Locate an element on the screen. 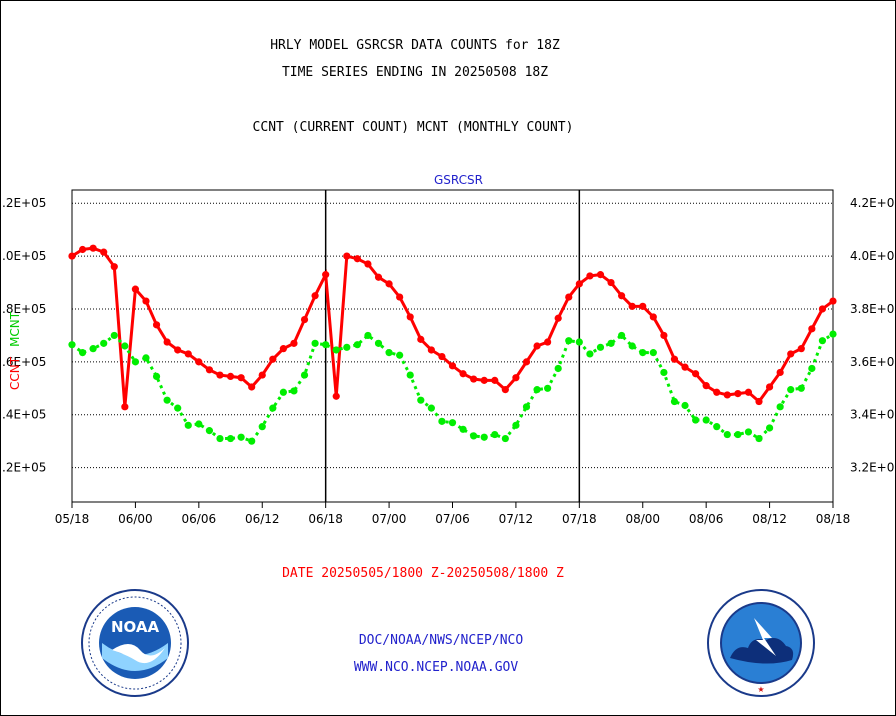  y-right-tick-label: 4.2E+0 is located at coordinates (872, 203).